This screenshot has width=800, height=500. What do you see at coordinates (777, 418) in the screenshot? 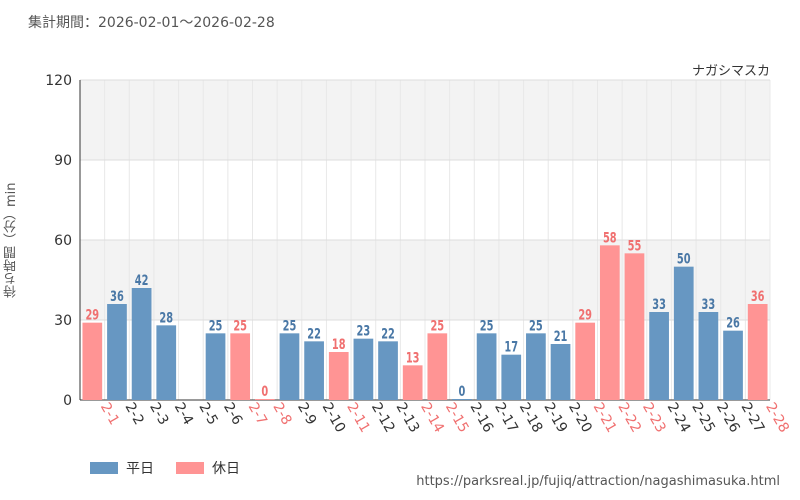
I see `x-tick-label: 2-28` at bounding box center [777, 418].